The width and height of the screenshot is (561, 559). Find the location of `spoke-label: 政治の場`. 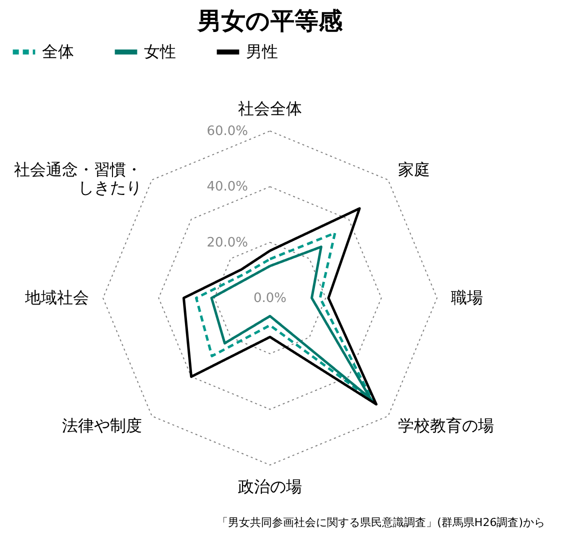

spoke-label: 政治の場 is located at coordinates (270, 486).